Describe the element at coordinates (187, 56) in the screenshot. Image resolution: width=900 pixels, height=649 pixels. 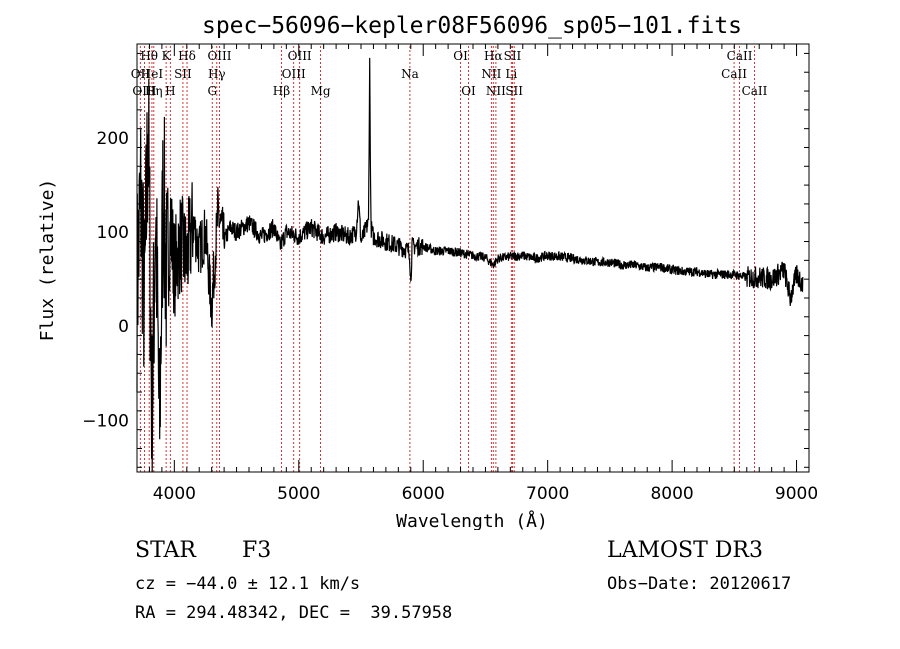
I see `line-label-8: Hδ` at that location.